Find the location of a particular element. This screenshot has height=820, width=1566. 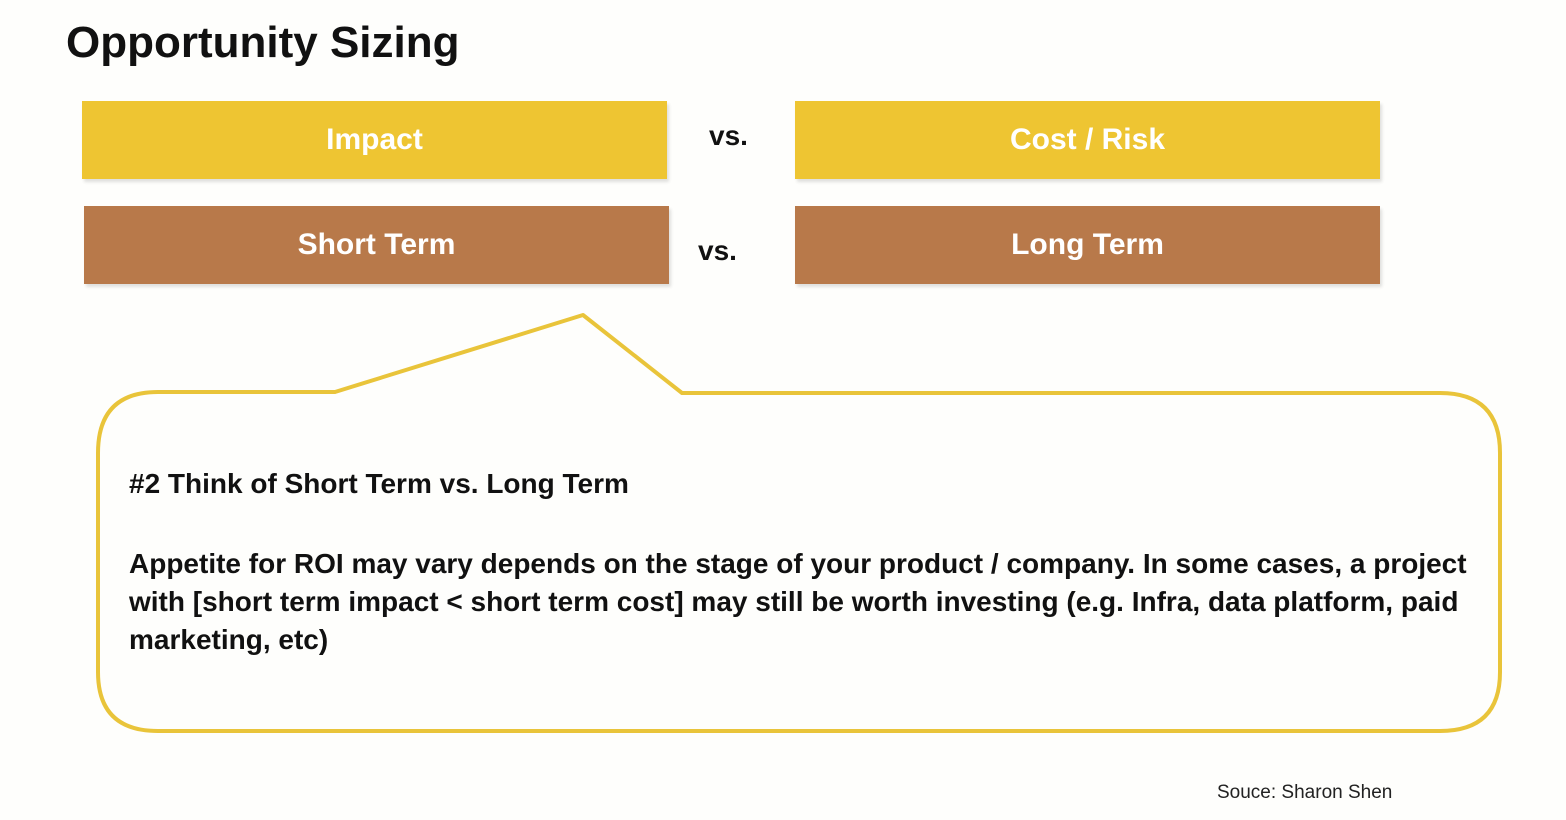

short-term-label: Short Term is located at coordinates (376, 244).